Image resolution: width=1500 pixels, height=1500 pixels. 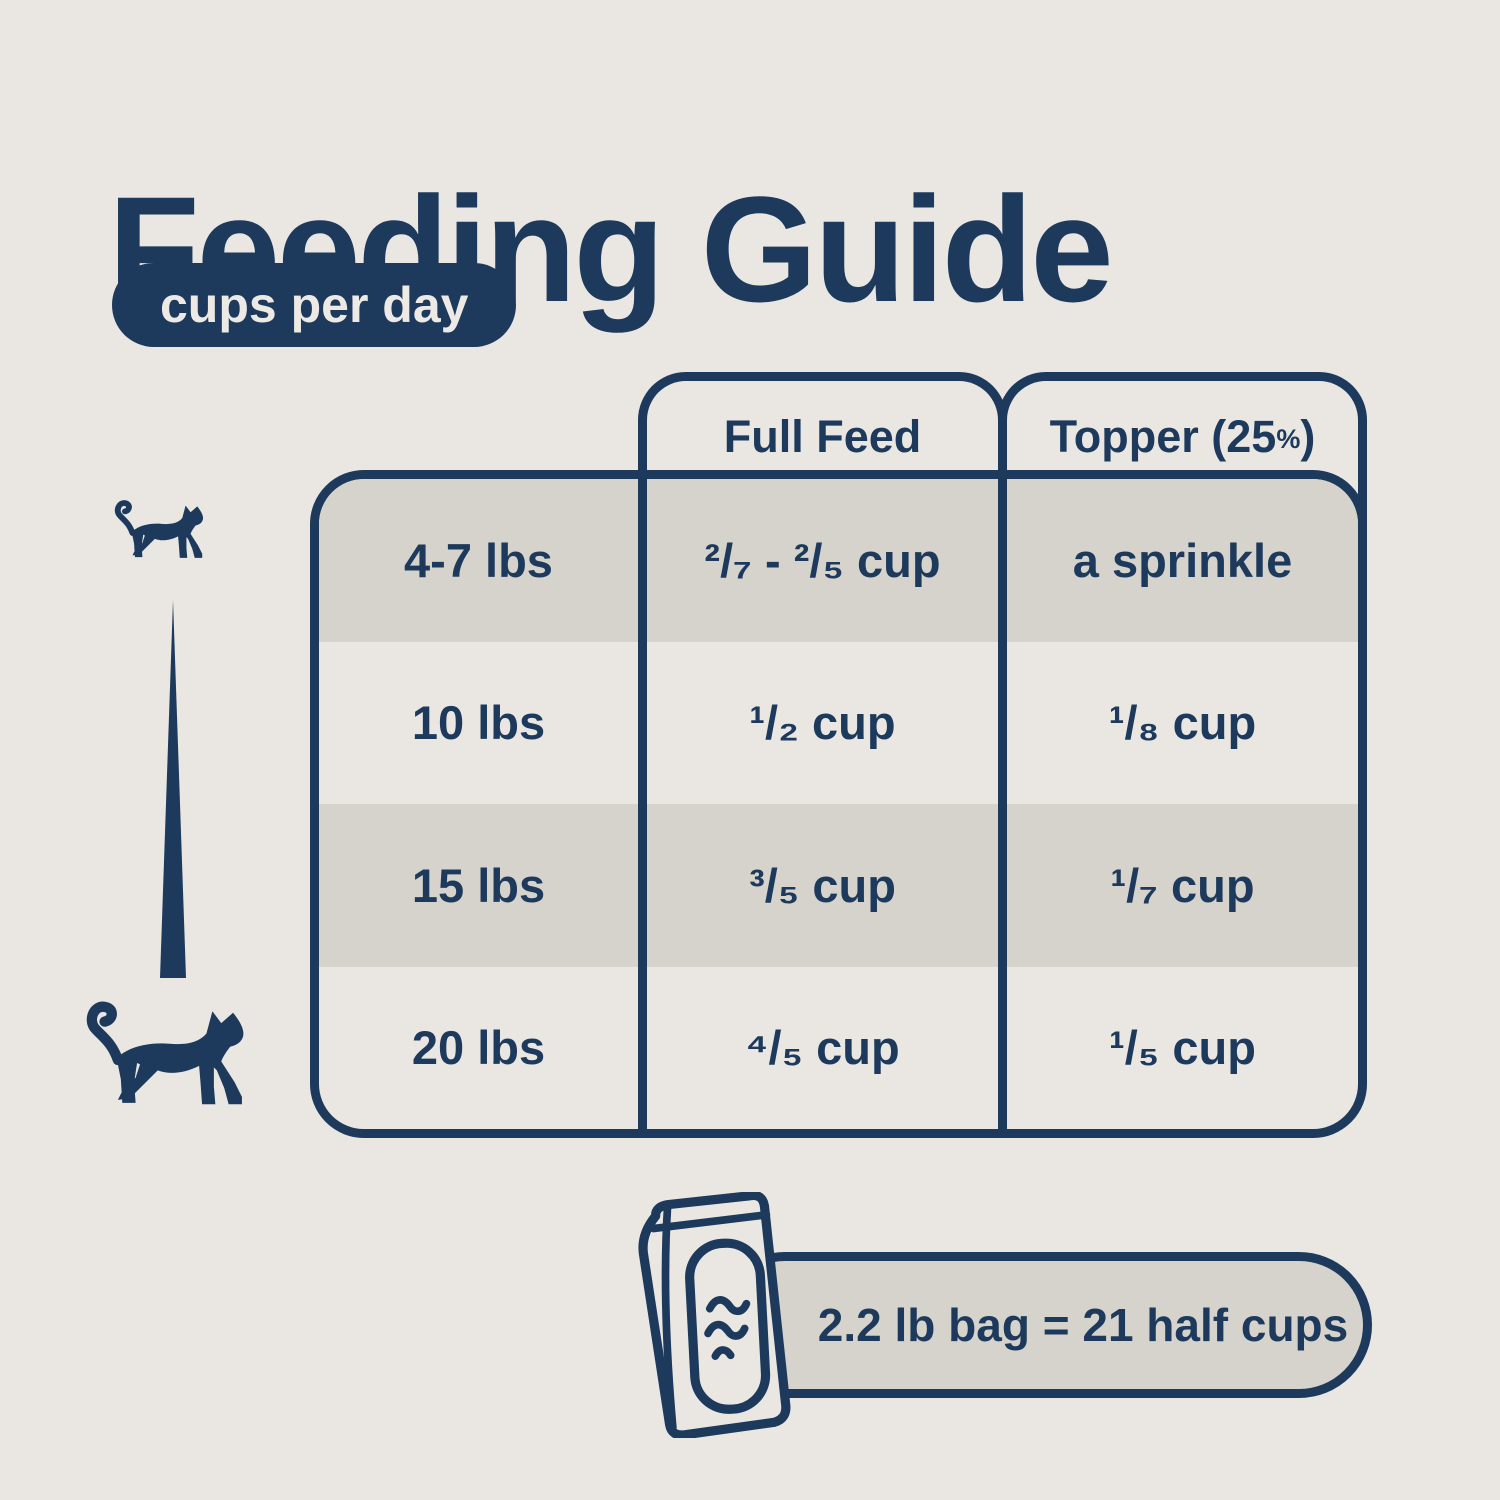 I want to click on topper-cell: a sprinkle, so click(x=1182, y=560).